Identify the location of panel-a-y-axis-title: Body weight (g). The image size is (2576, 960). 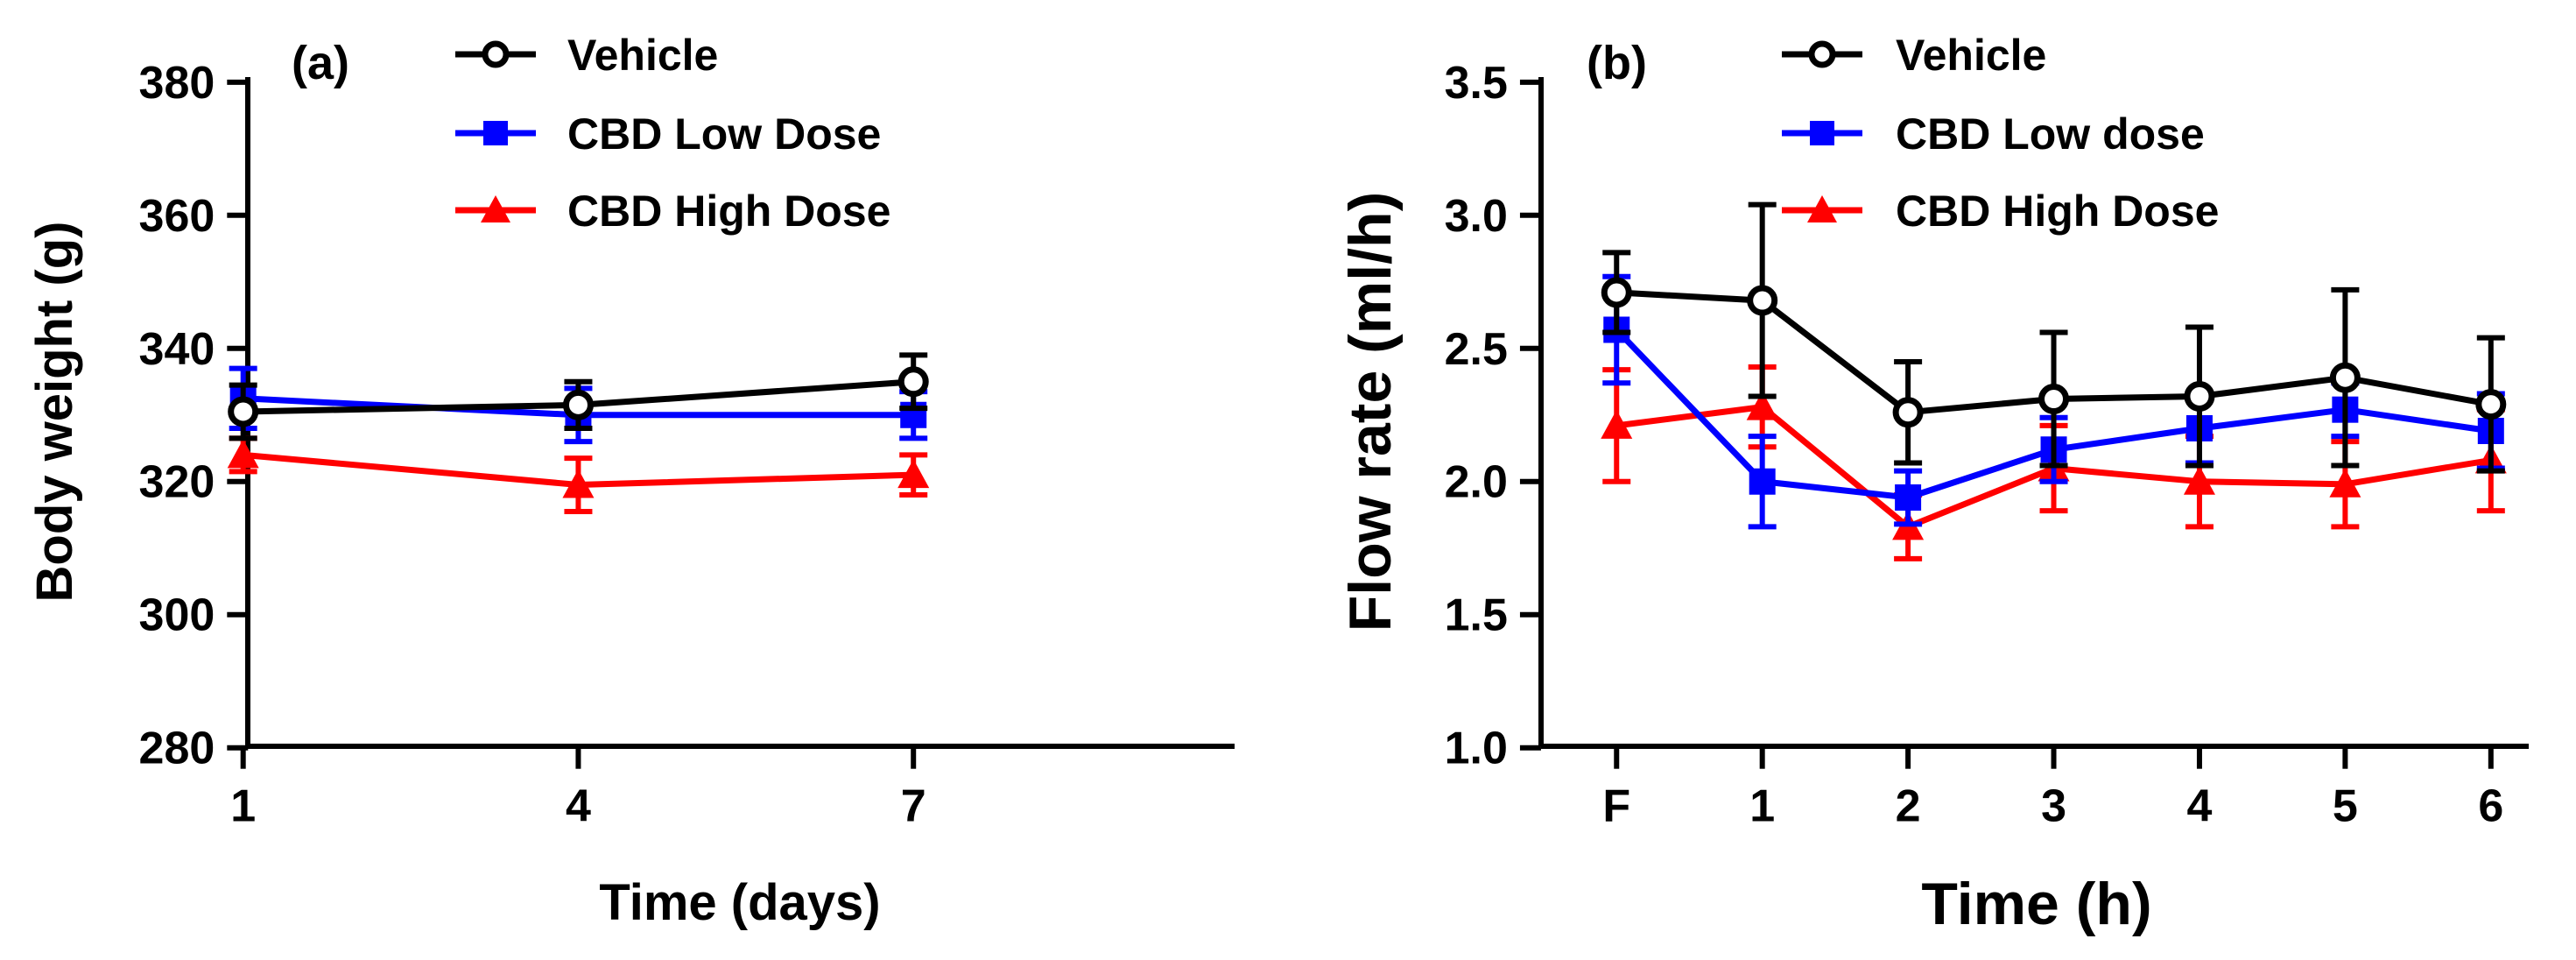
(54, 412).